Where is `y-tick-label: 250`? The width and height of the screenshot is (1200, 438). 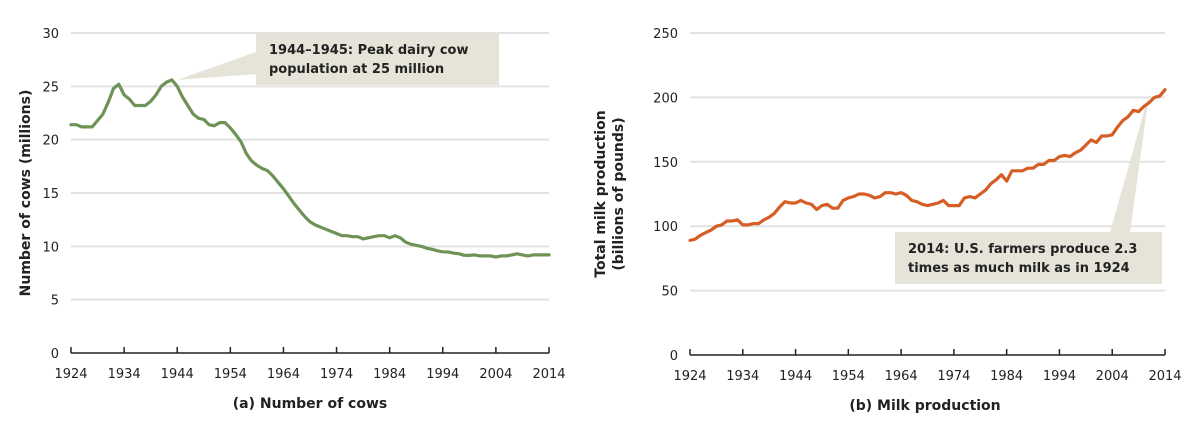 y-tick-label: 250 is located at coordinates (665, 34).